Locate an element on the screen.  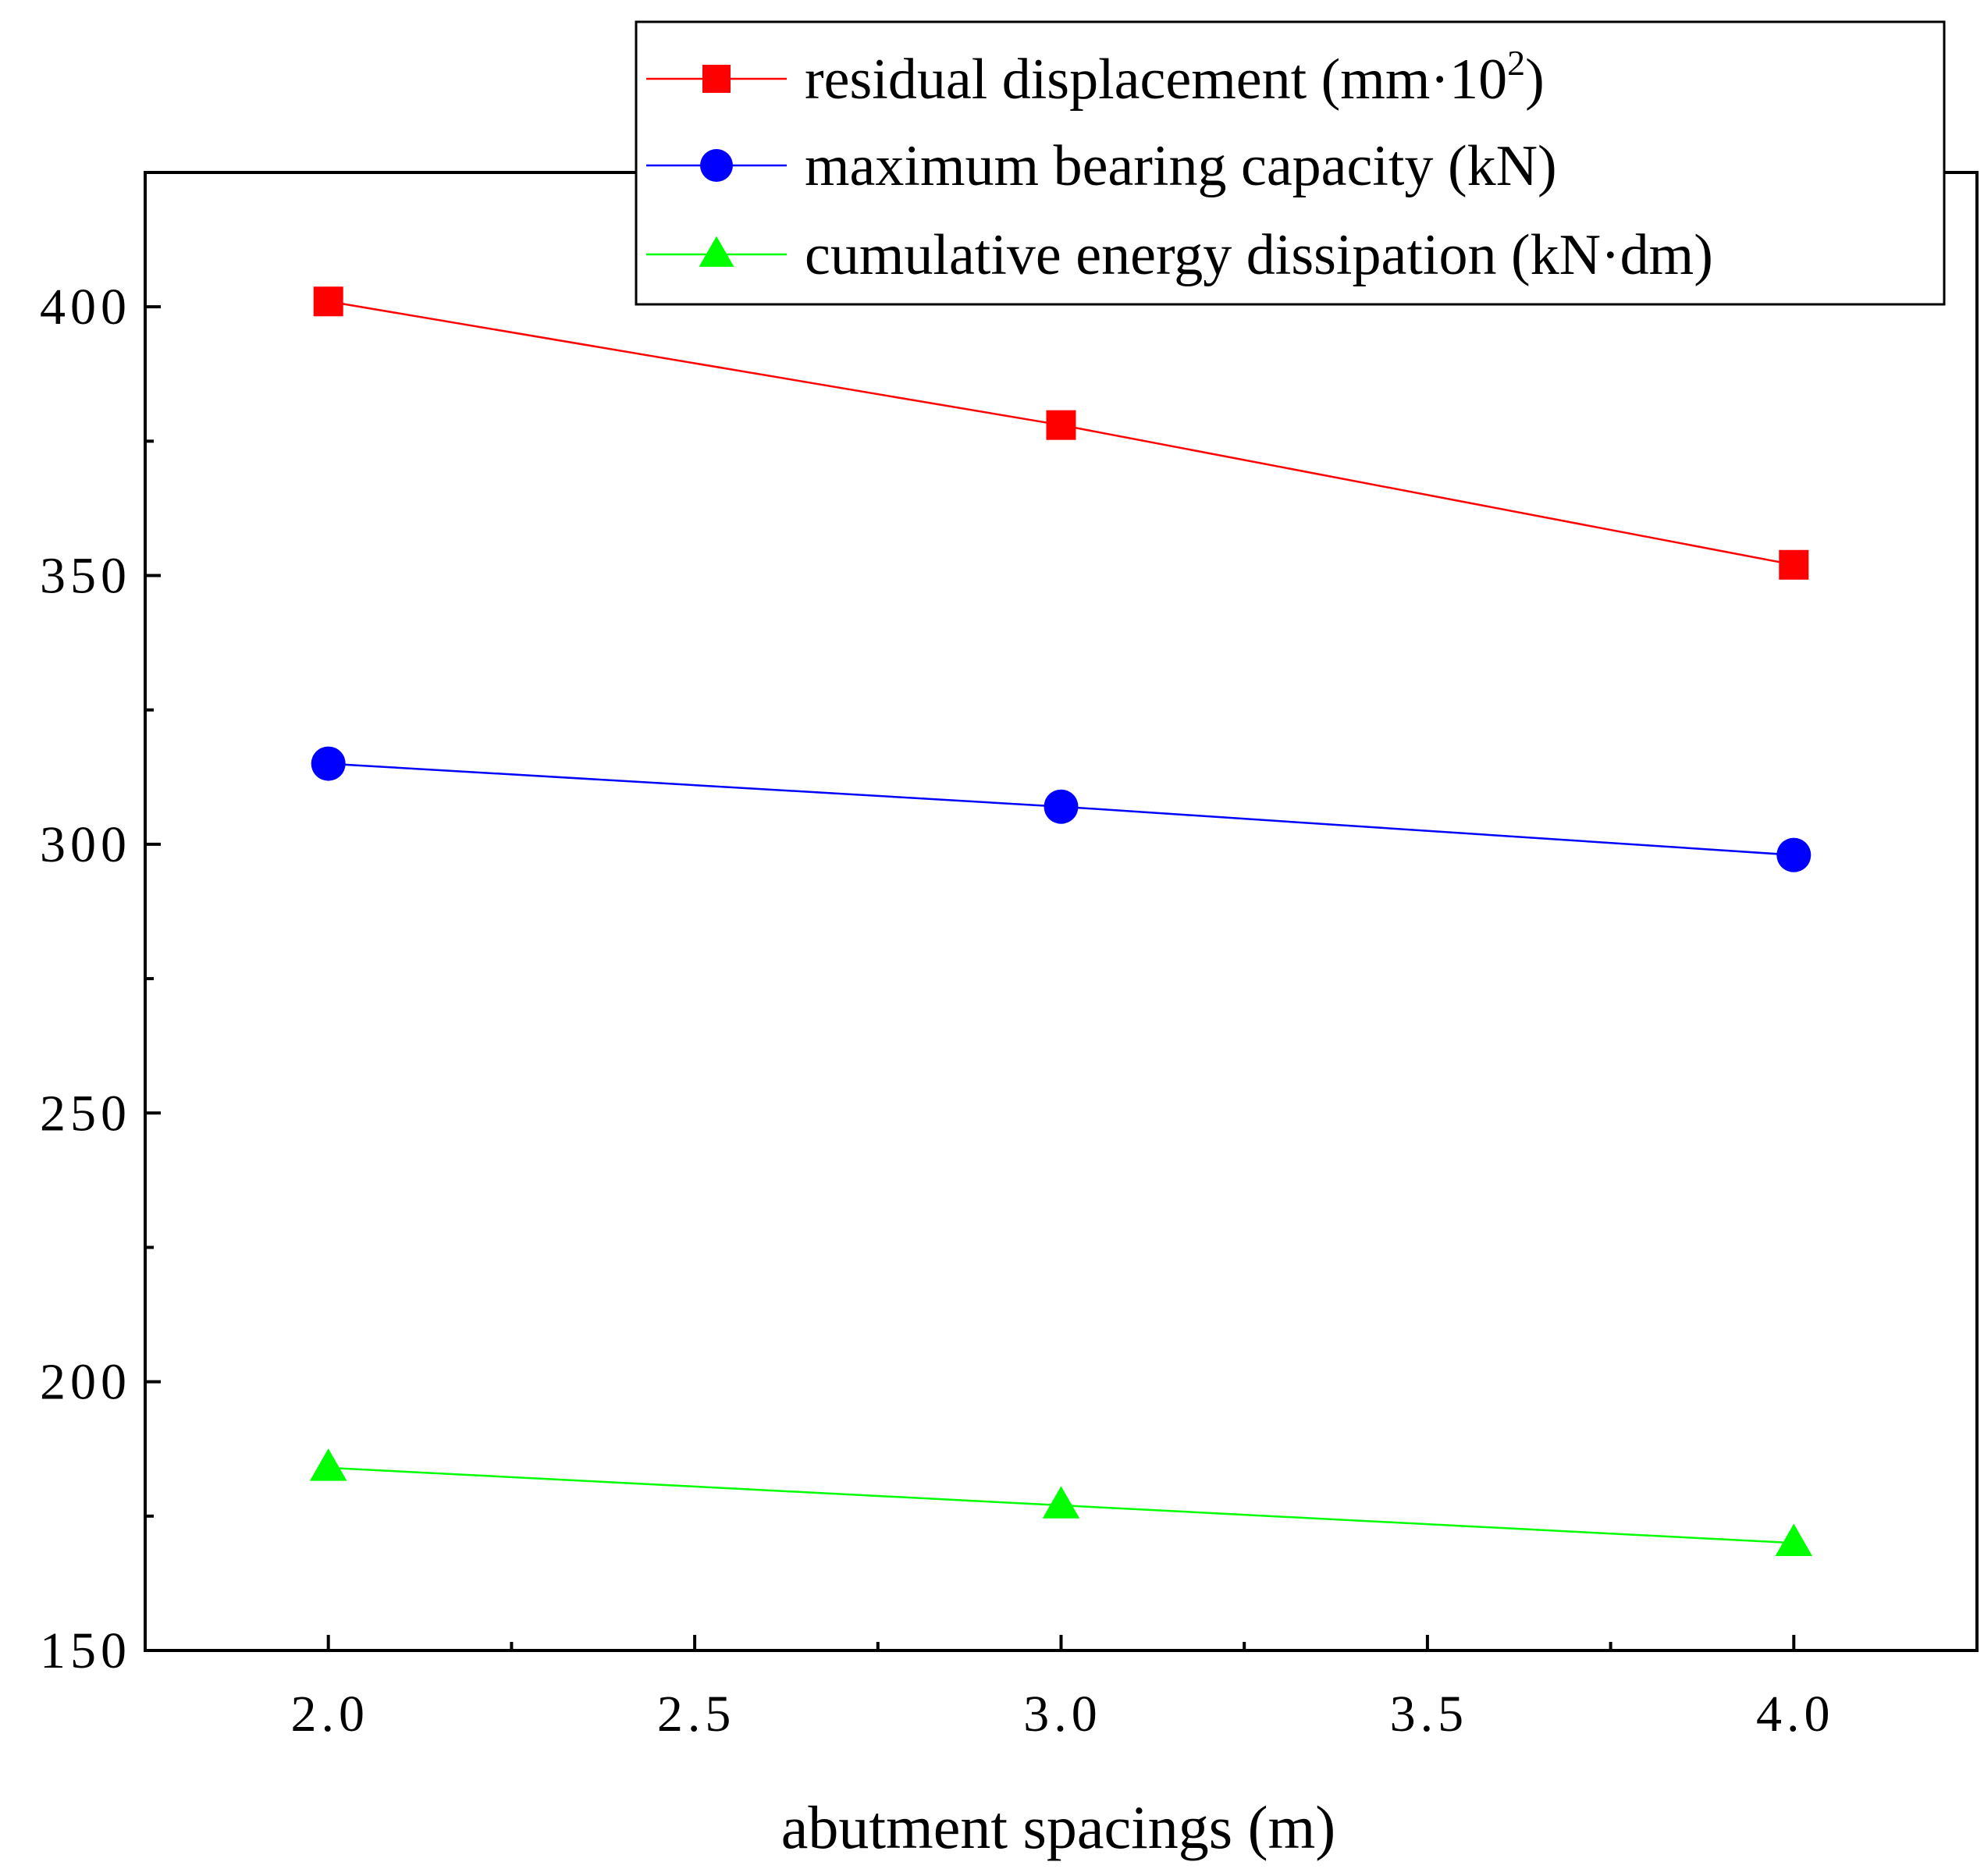
legend-label: residual displacement (mm·102) is located at coordinates (1175, 77).